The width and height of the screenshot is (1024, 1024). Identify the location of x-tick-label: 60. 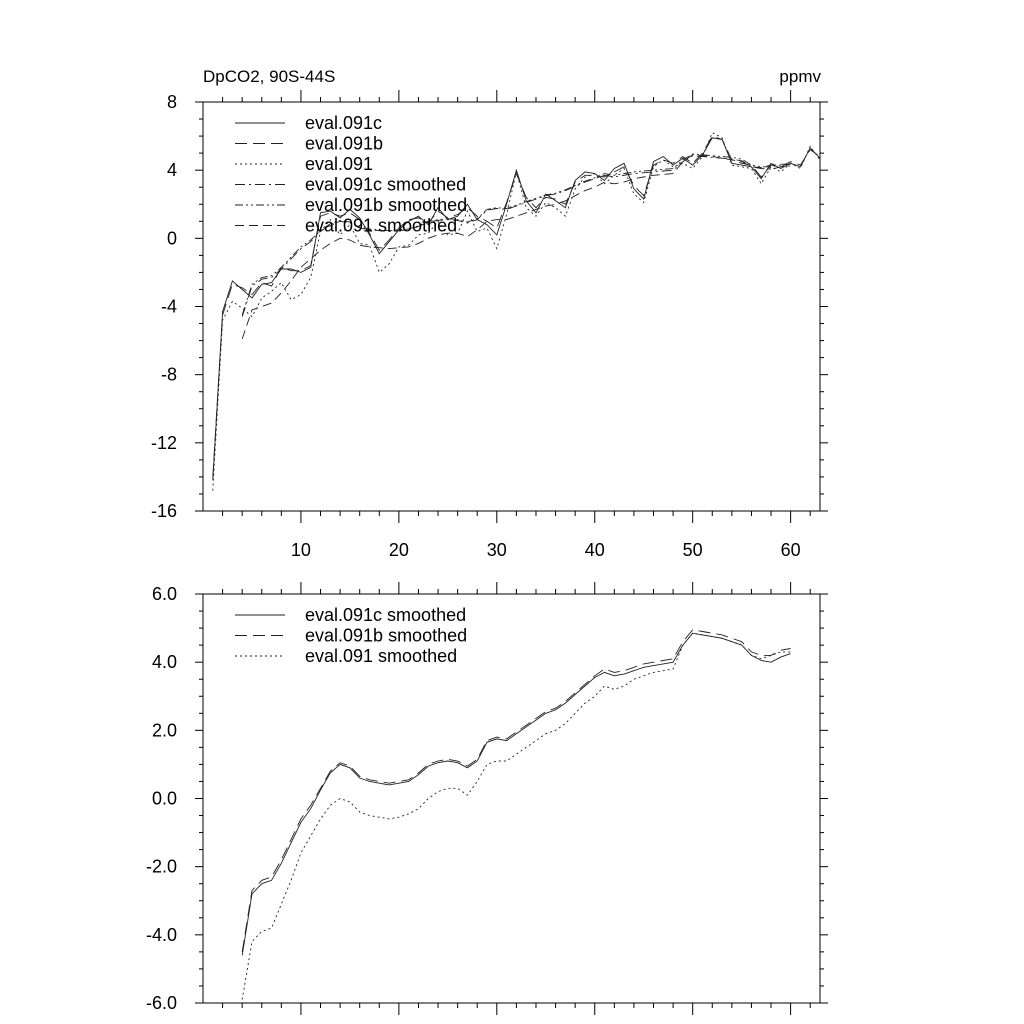
(791, 550).